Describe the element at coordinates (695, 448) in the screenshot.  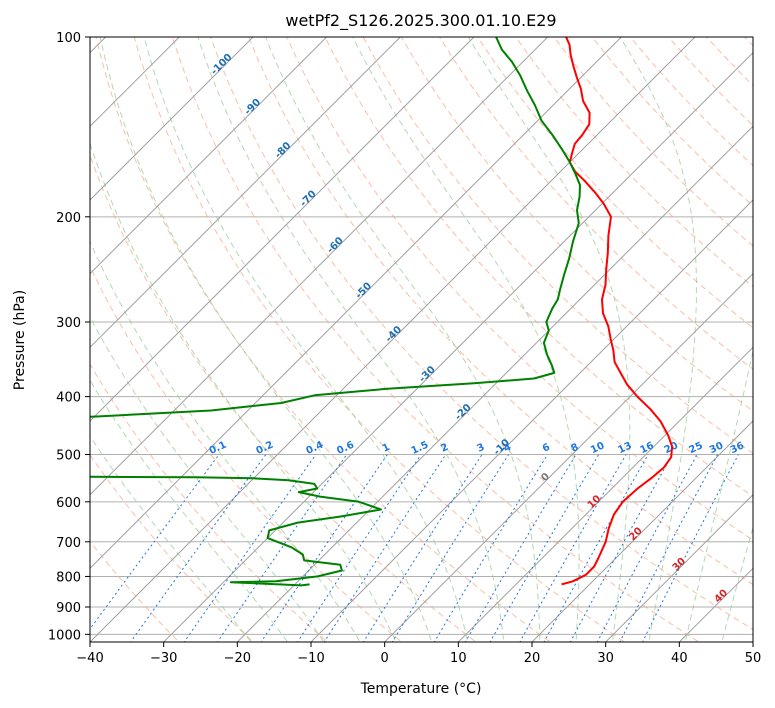
I see `mixing-ratio-label: 25` at that location.